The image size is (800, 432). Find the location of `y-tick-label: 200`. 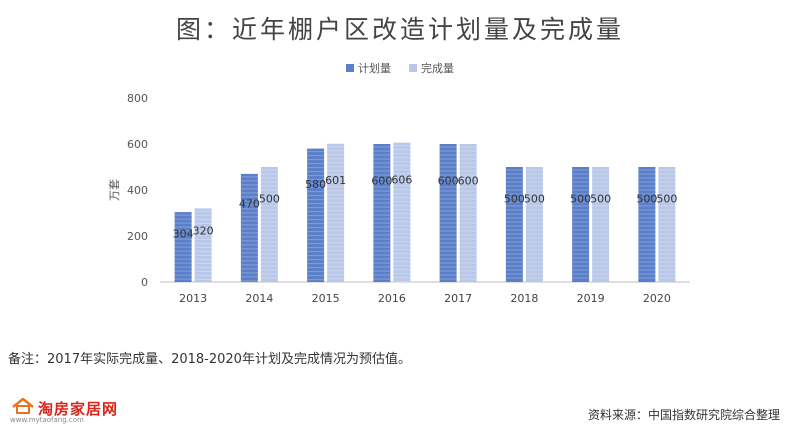

y-tick-label: 200 is located at coordinates (137, 236).